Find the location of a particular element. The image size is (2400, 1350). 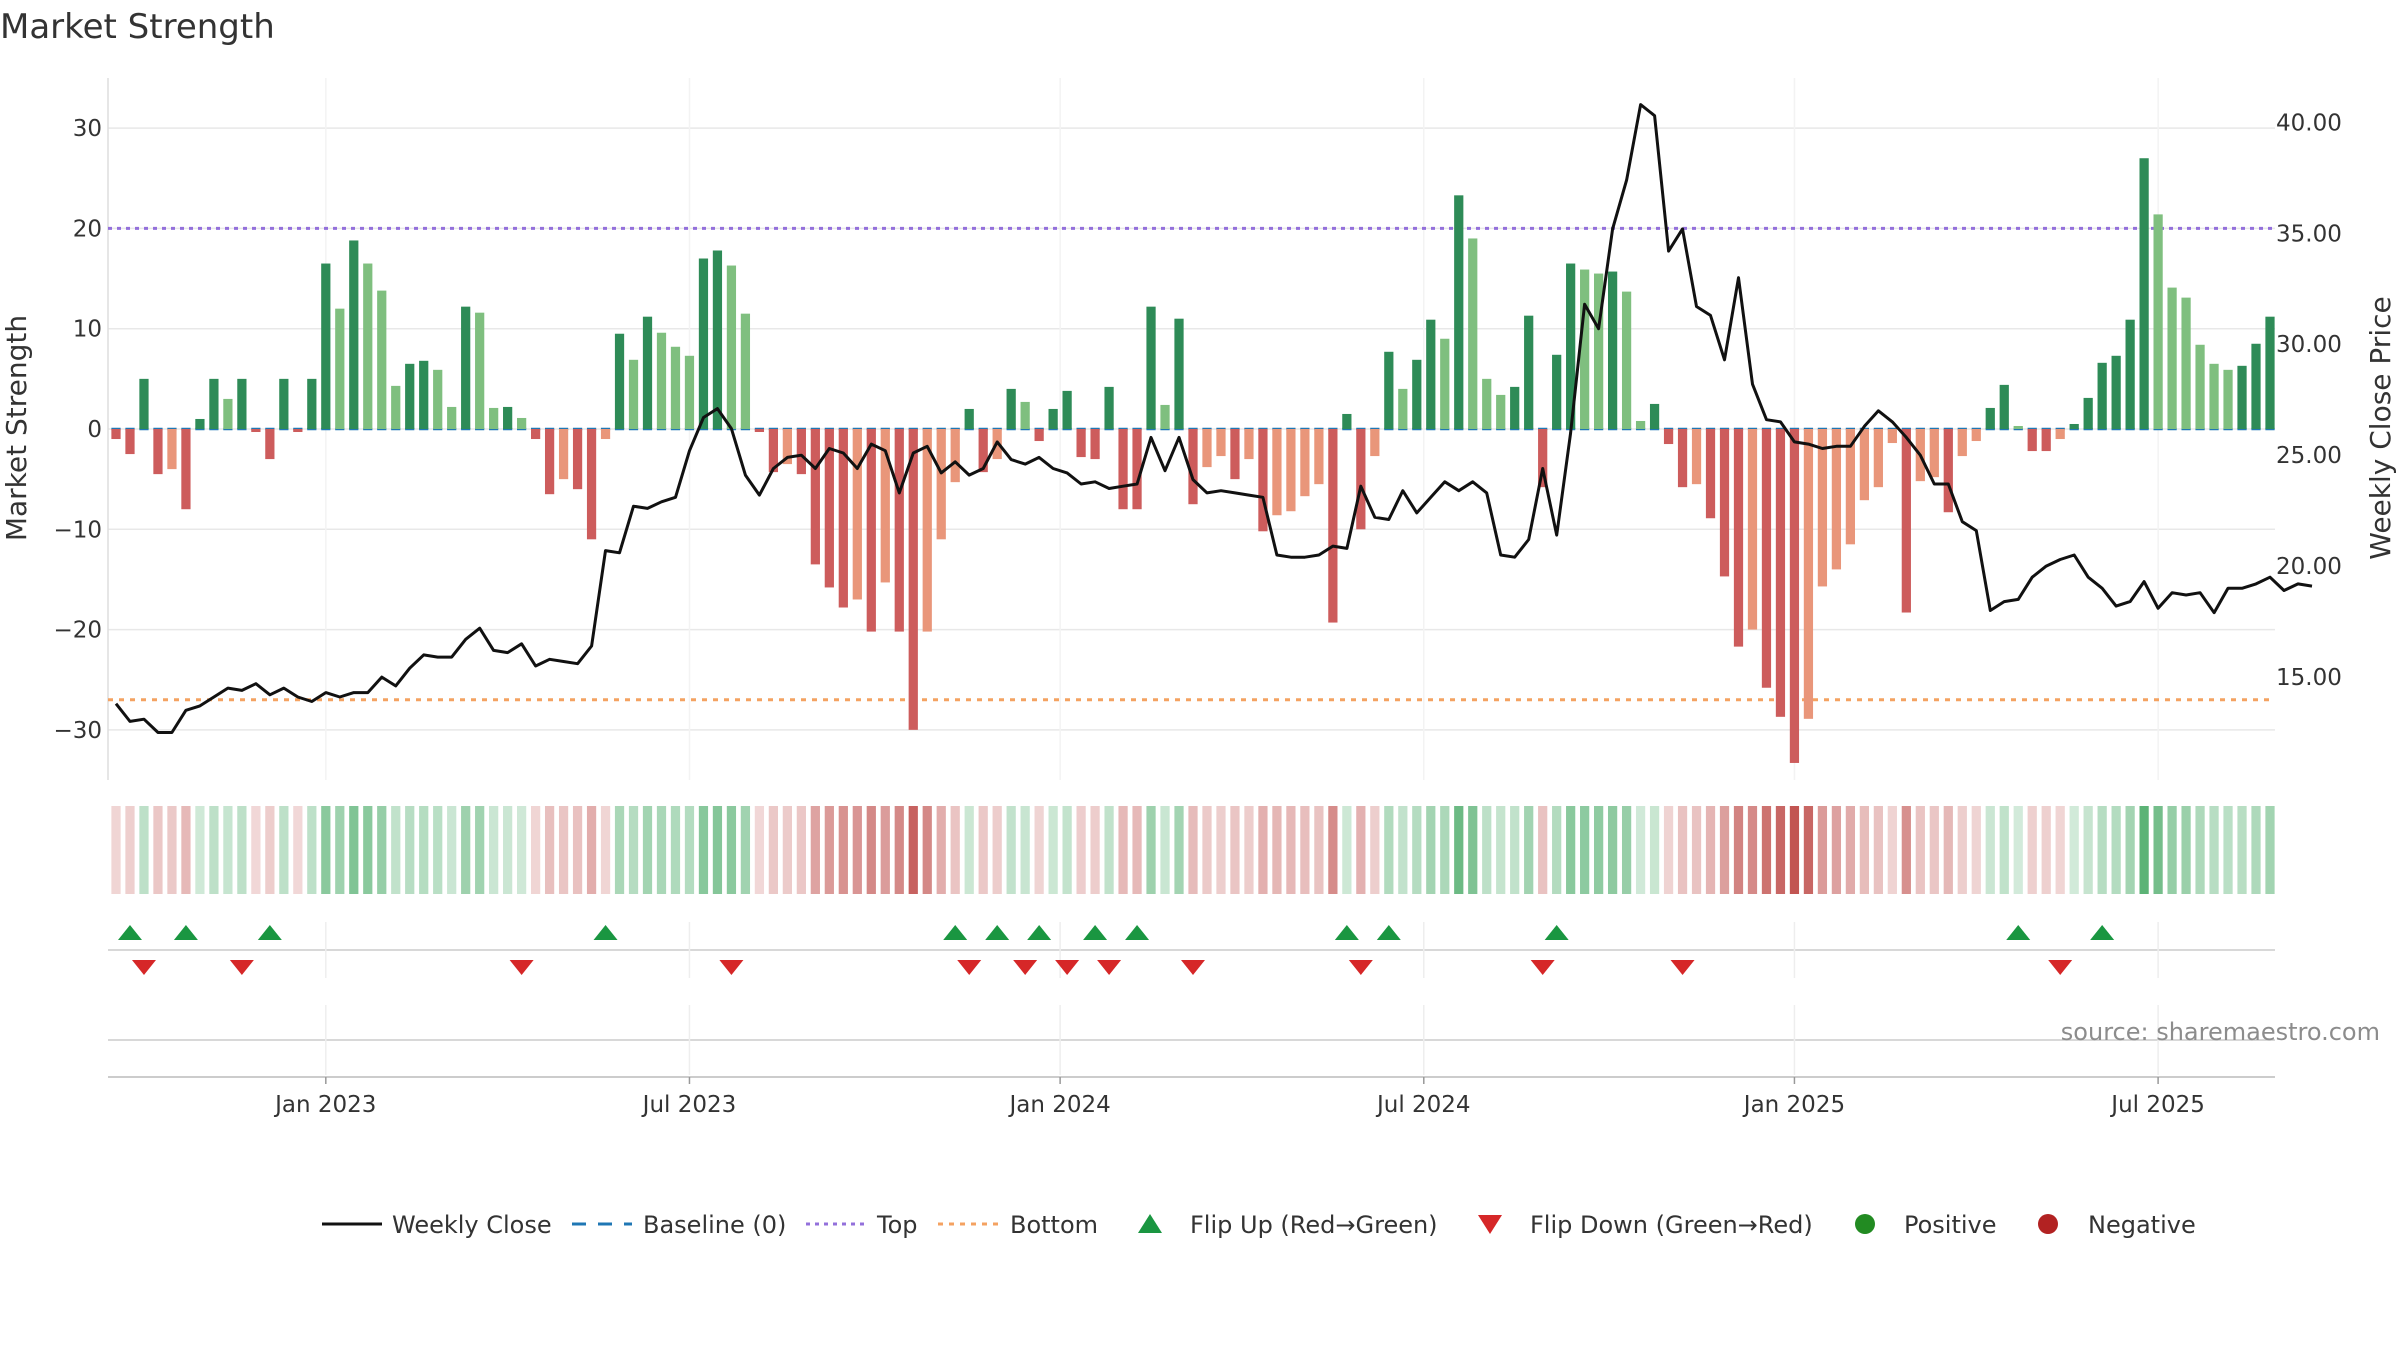

y-right-tick-label: 40.00 is located at coordinates (2309, 123).